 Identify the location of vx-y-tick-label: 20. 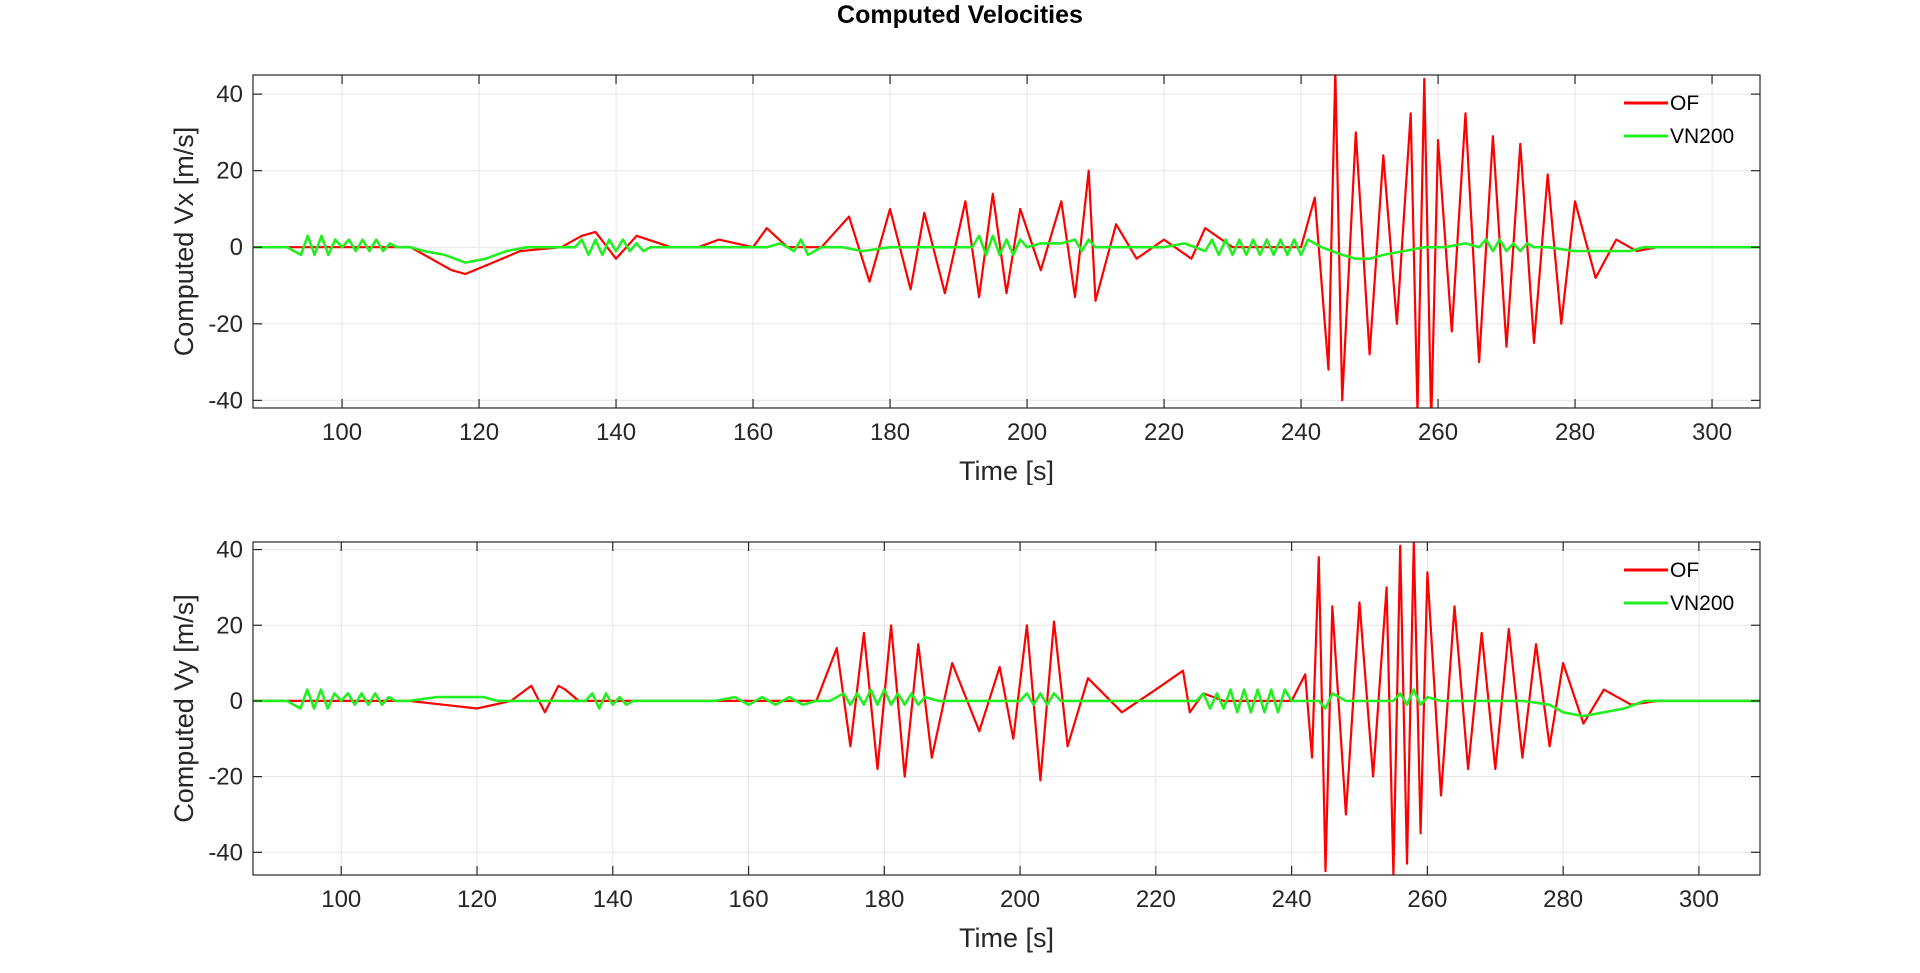
(229, 171).